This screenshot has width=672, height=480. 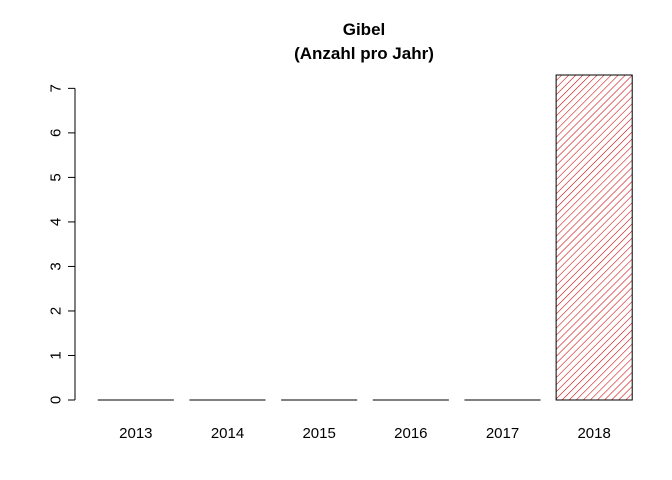 I want to click on y-tick-label: 0, so click(x=56, y=400).